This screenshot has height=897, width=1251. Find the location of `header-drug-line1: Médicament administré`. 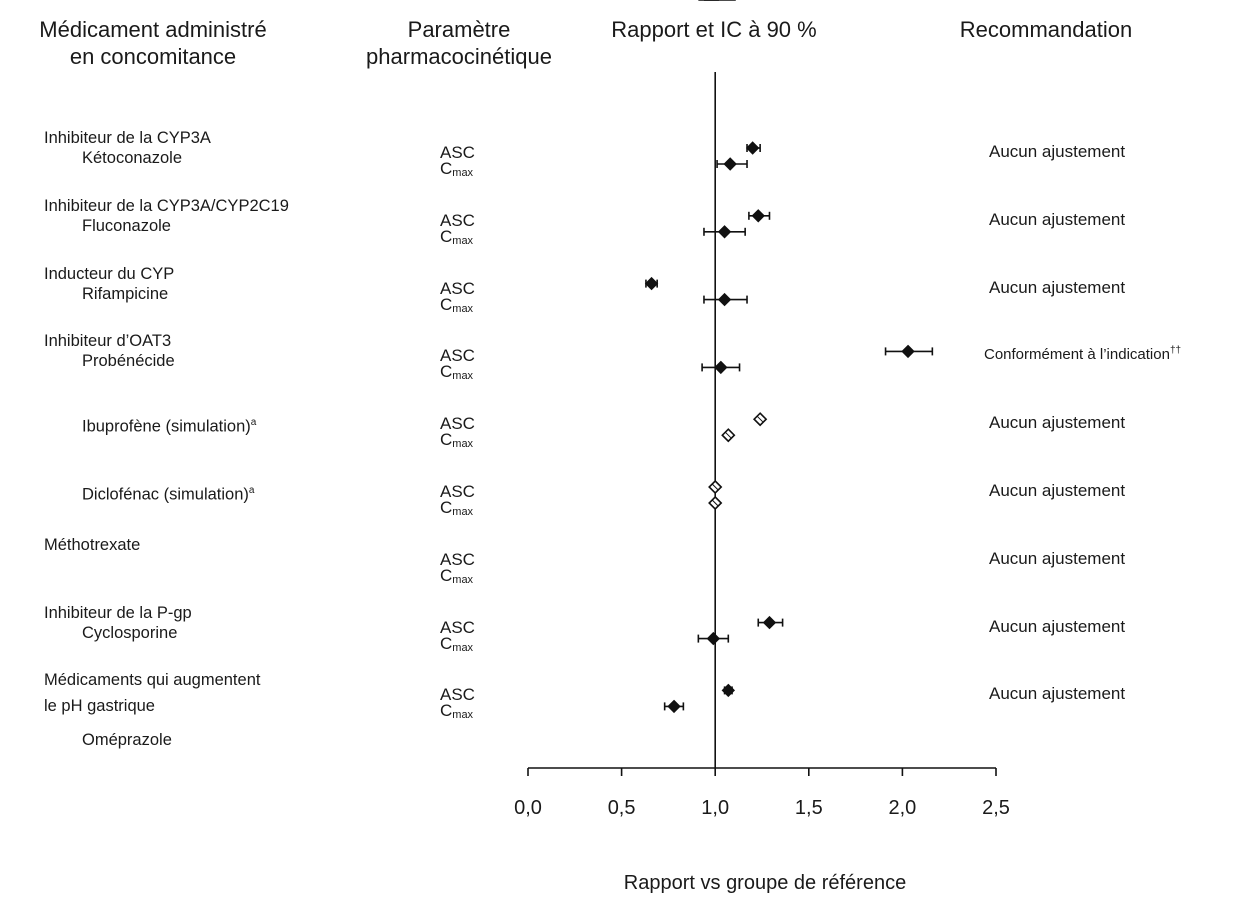

header-drug-line1: Médicament administré is located at coordinates (153, 29).